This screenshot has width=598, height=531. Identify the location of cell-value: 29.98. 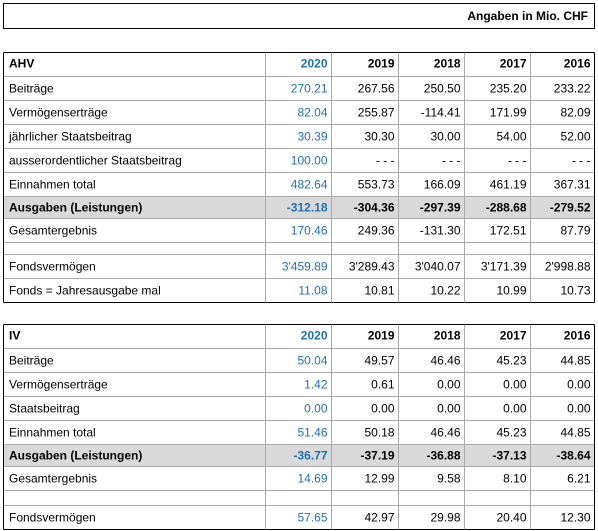
(445, 518).